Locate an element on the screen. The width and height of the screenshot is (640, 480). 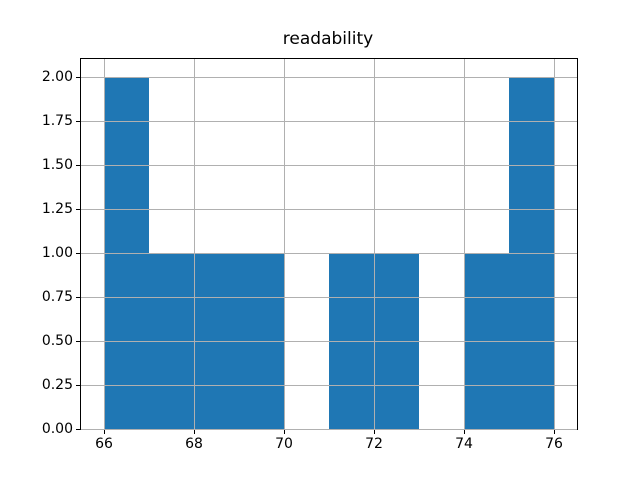
chart-title: readability is located at coordinates (328, 39).